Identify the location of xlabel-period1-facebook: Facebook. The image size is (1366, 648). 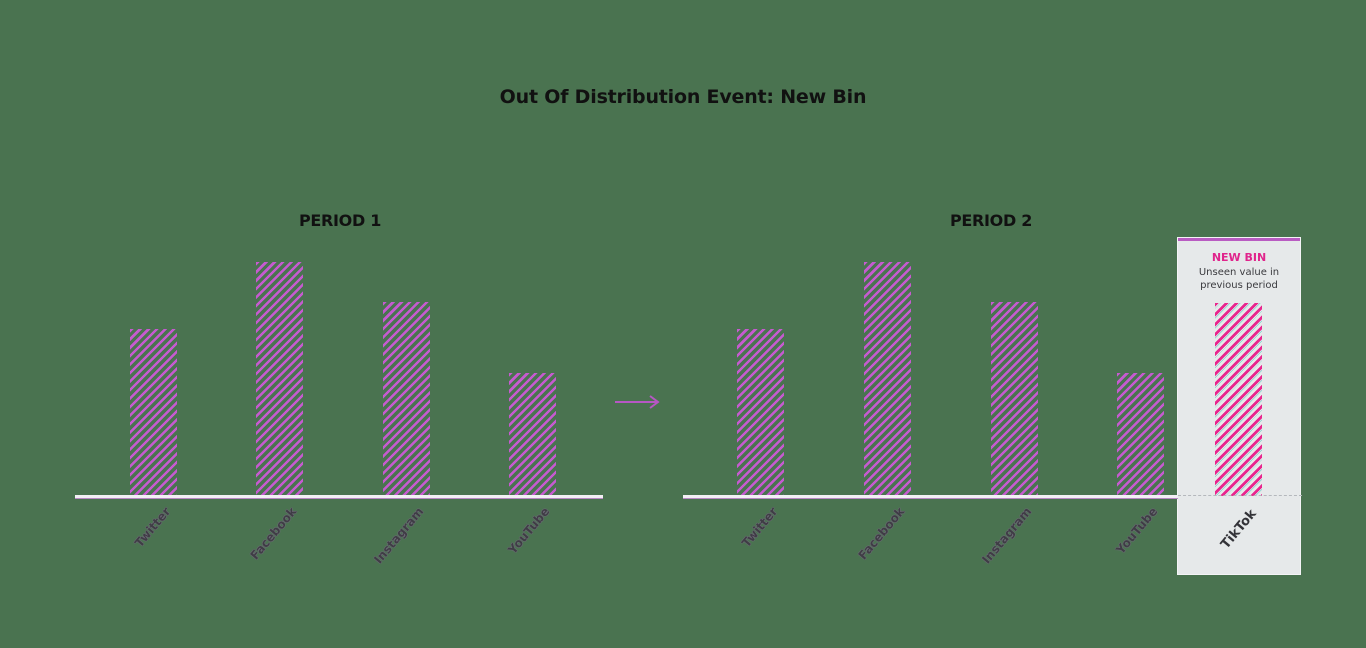
(273, 533).